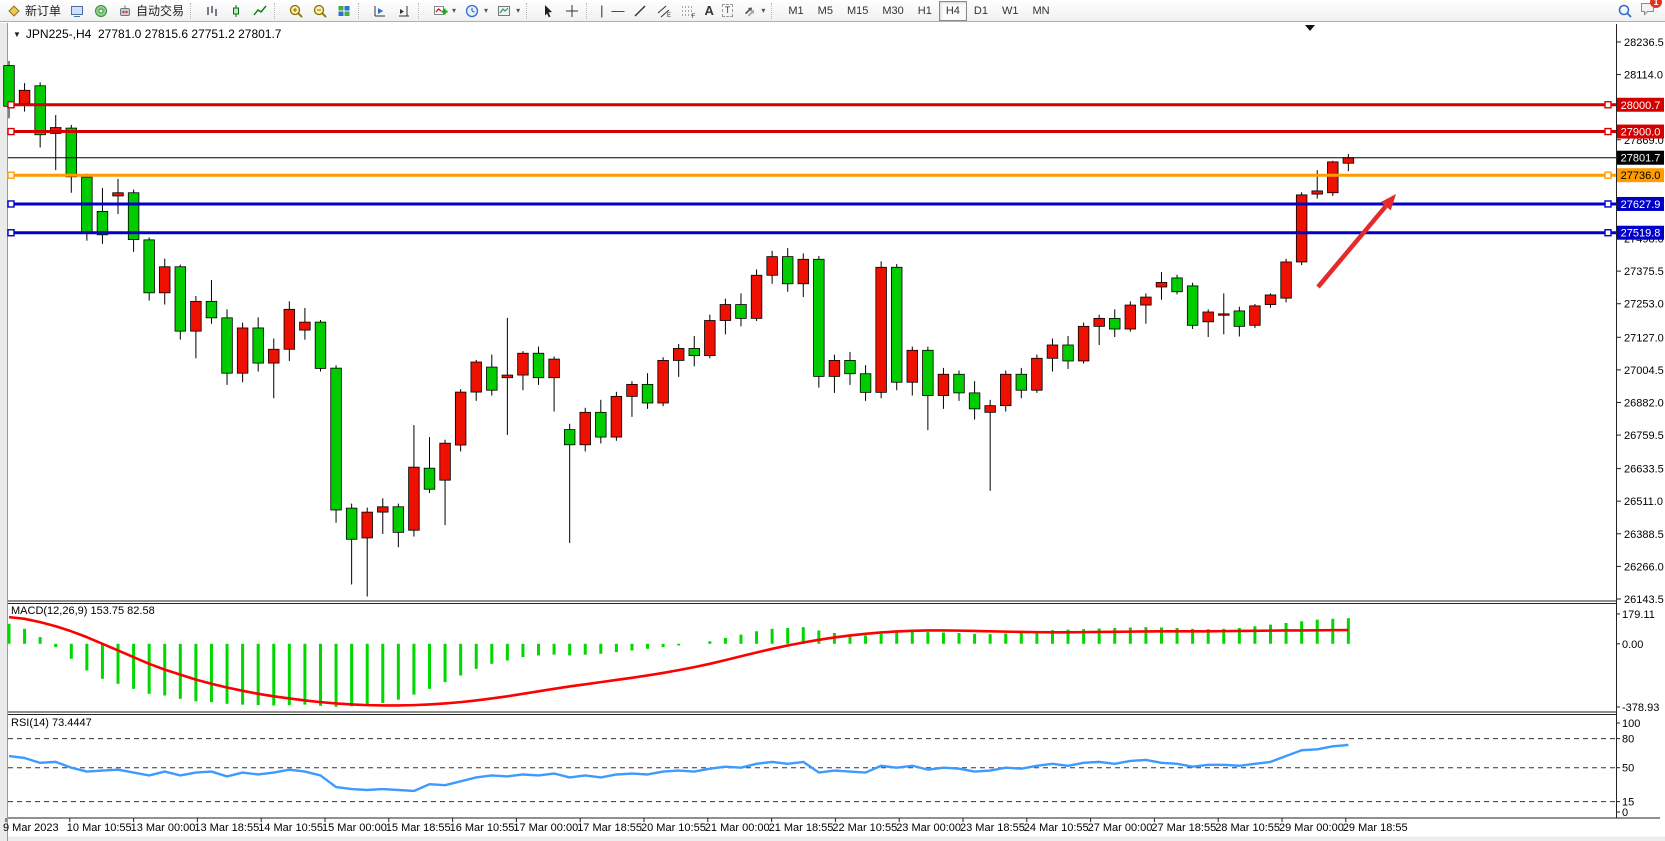 Image resolution: width=1665 pixels, height=841 pixels. I want to click on auto-scroll-button, so click(404, 11).